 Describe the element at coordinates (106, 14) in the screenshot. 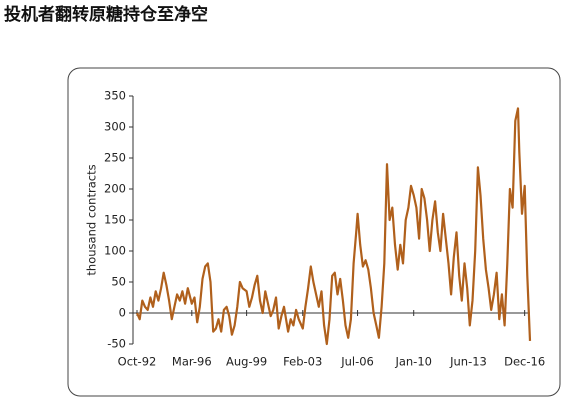

I see `chart-title: 投机者翻转原糖持仓至净空` at that location.